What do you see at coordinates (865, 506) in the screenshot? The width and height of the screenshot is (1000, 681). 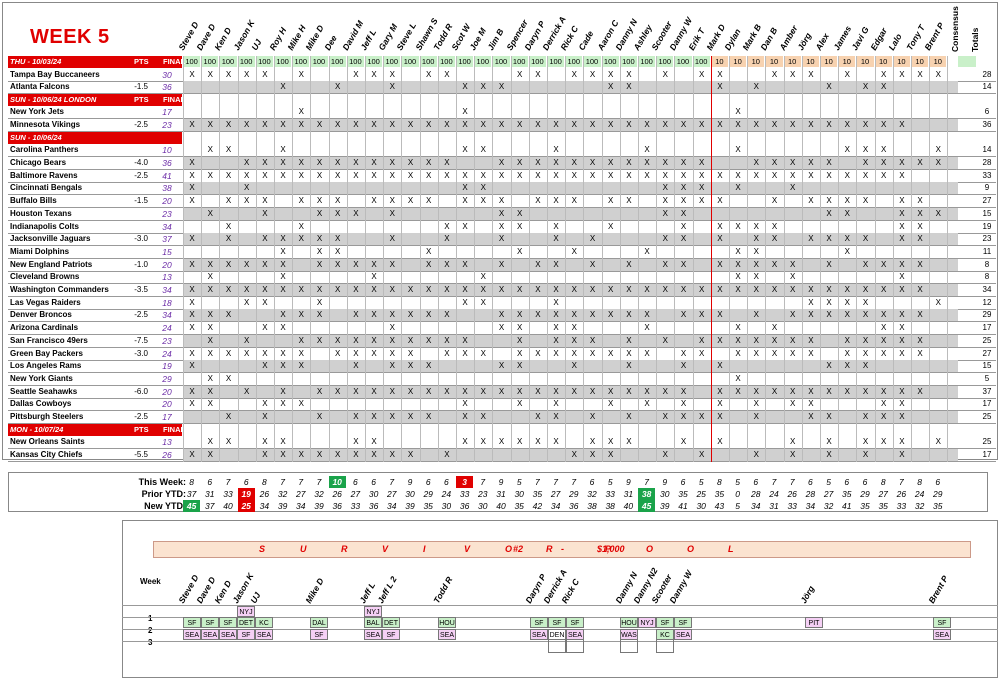 I see `stat-value: 35` at bounding box center [865, 506].